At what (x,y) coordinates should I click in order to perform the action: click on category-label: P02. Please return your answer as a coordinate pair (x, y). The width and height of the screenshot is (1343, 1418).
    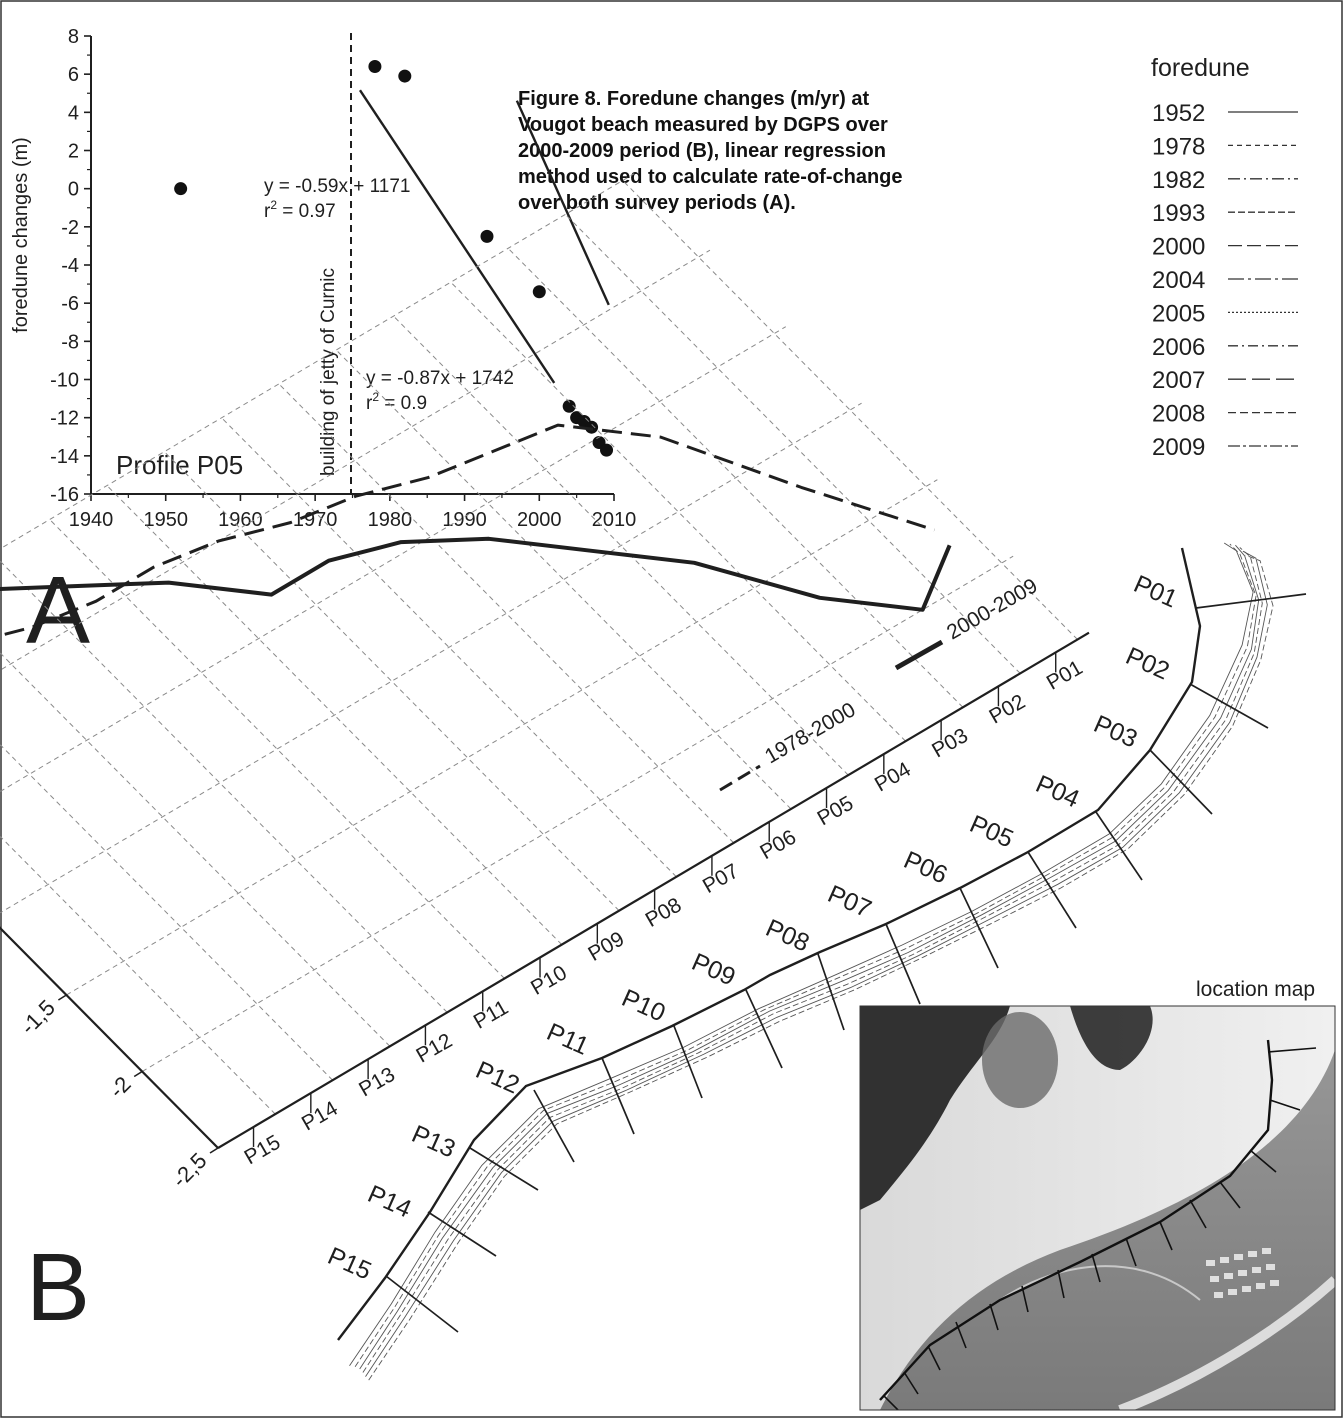
    Looking at the image, I should click on (1007, 709).